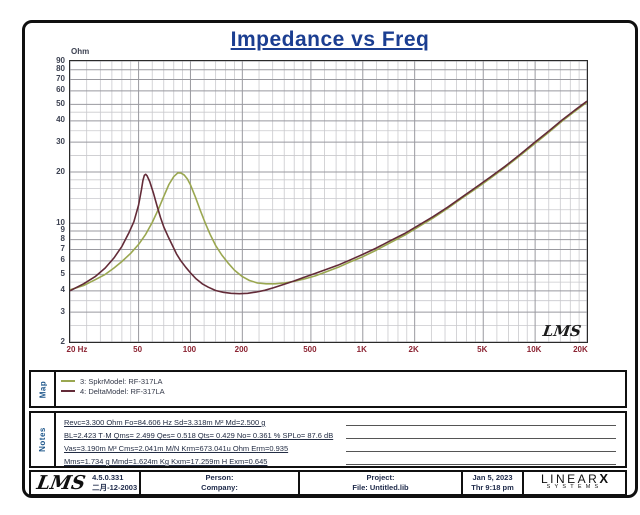  I want to click on y-tick-label: 80, so click(60, 69).